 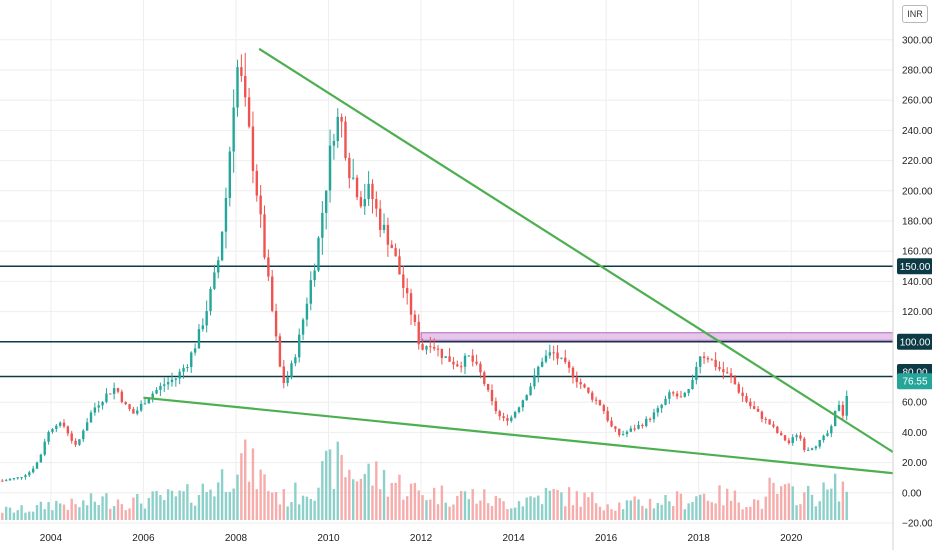 I want to click on currency-button: INR, so click(x=915, y=14).